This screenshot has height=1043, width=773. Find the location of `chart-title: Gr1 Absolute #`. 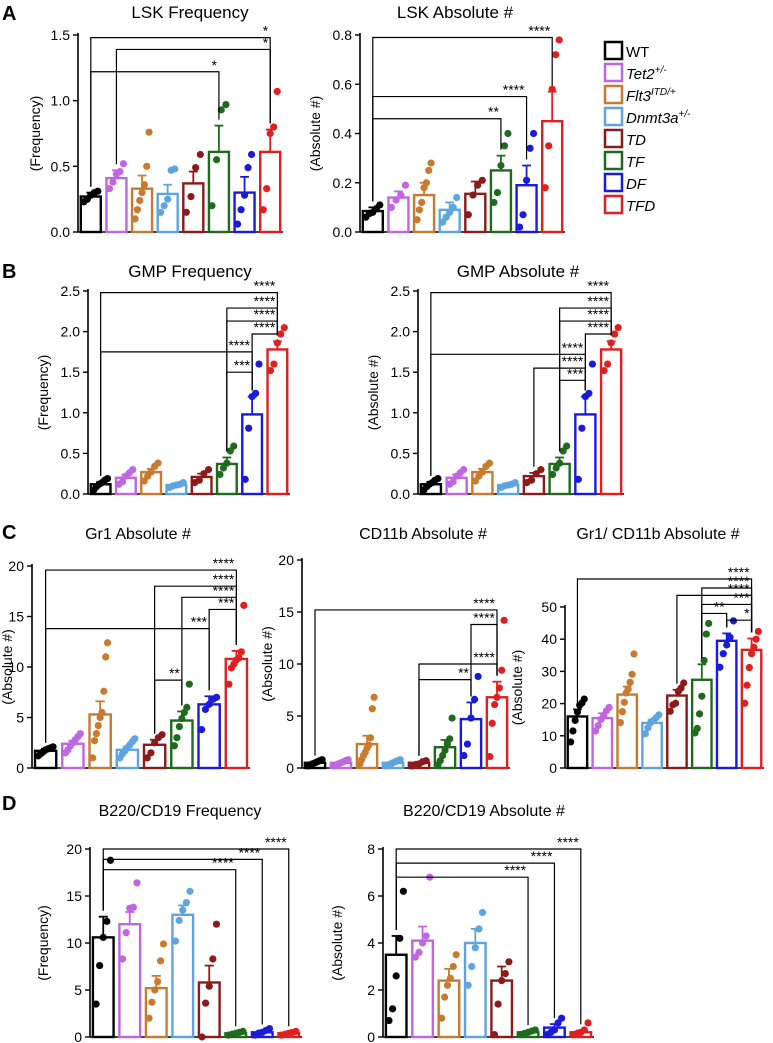

chart-title: Gr1 Absolute # is located at coordinates (138, 534).